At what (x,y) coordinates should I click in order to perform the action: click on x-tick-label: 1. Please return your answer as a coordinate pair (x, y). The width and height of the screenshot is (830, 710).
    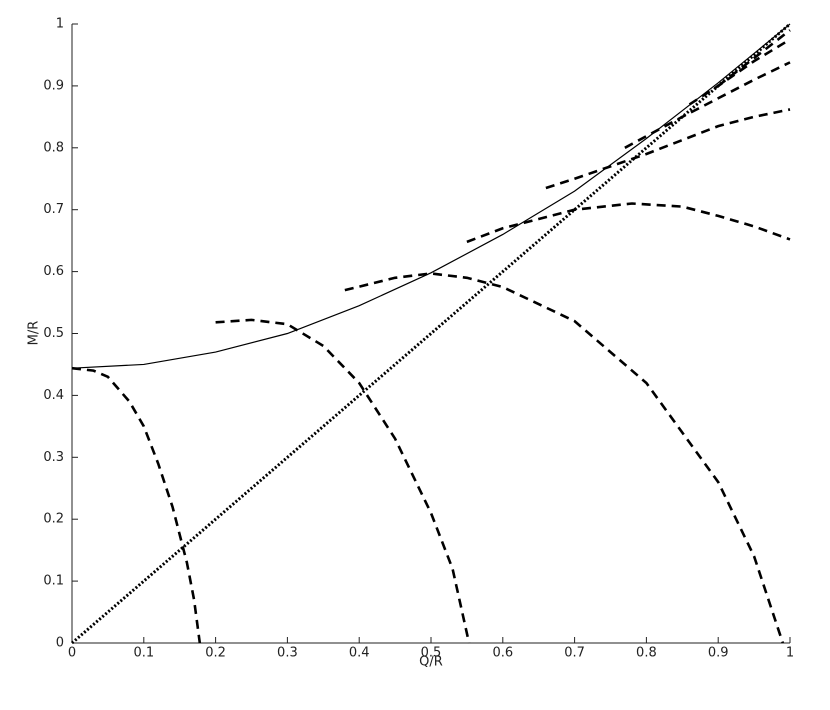
    Looking at the image, I should click on (790, 653).